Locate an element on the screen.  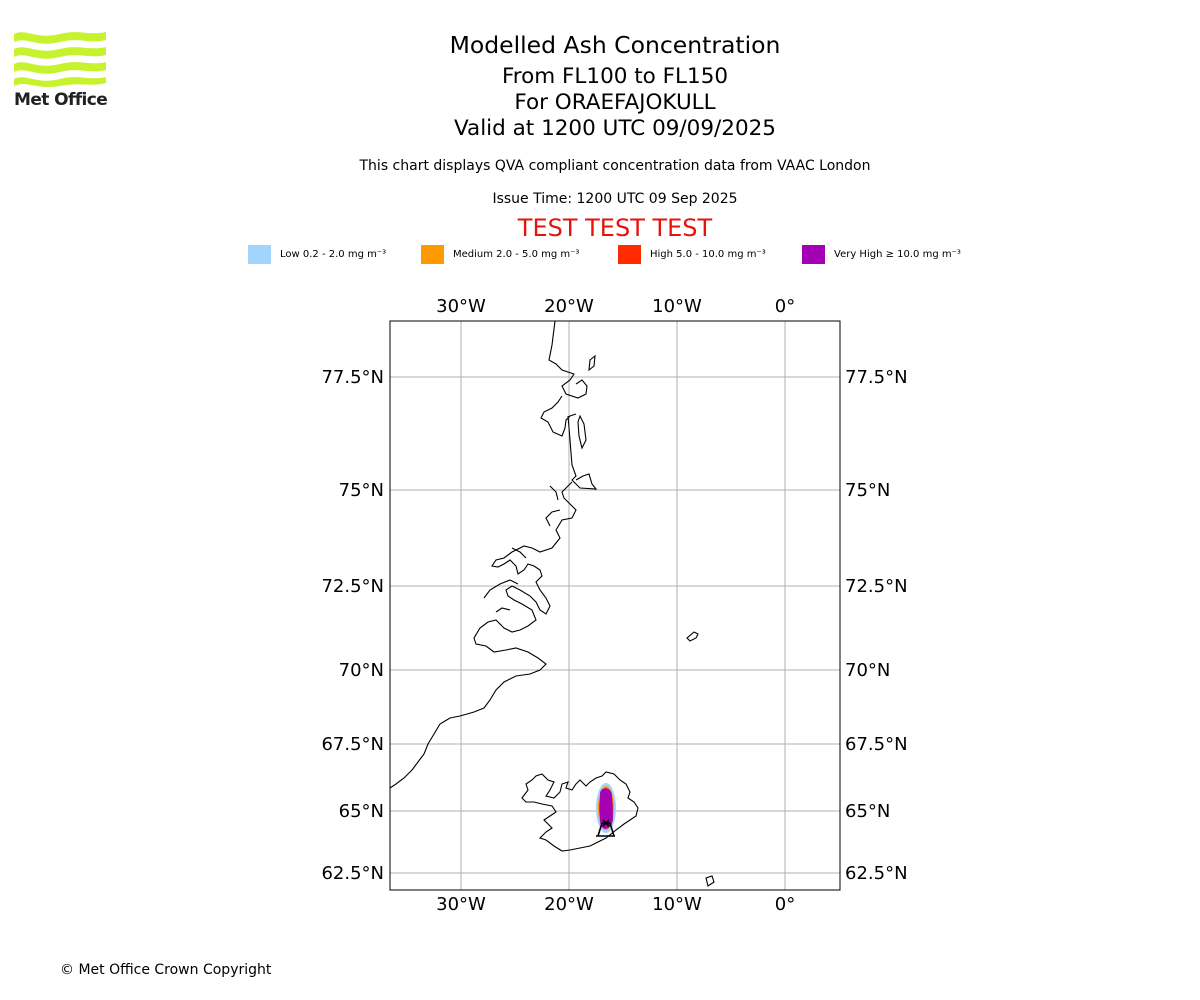
ash-plume is located at coordinates (606, 810).